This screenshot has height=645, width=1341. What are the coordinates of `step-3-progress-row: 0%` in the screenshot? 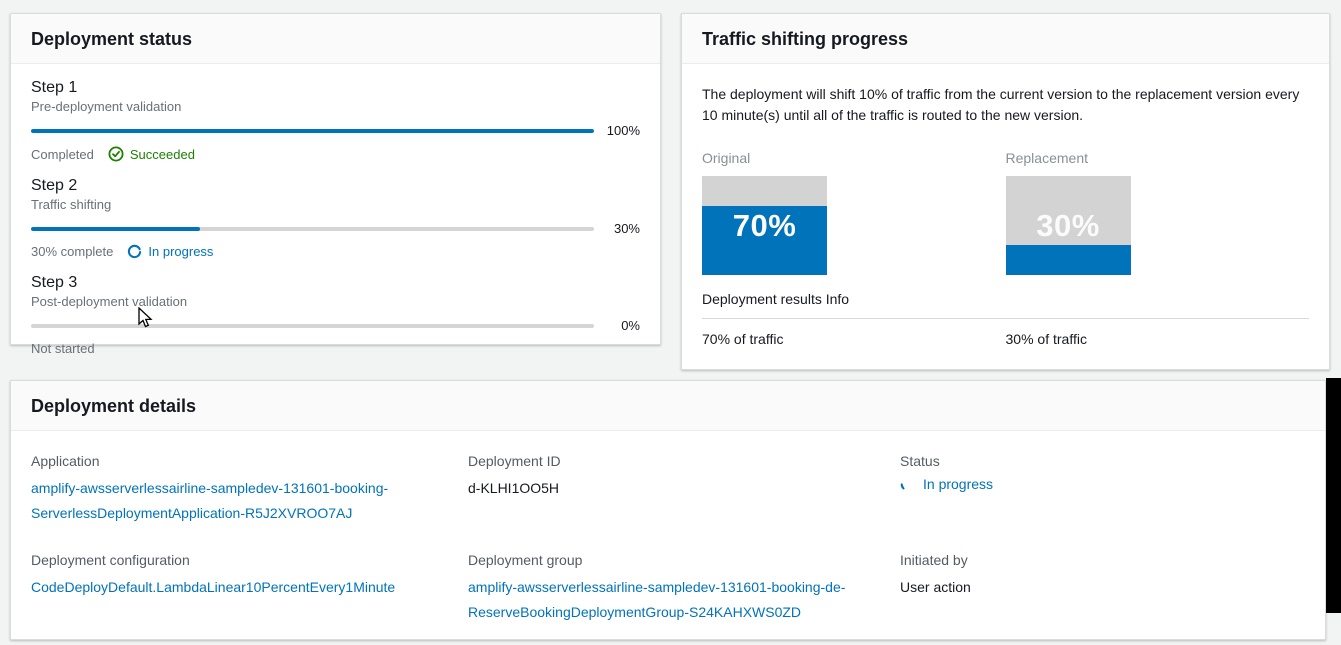 It's located at (335, 325).